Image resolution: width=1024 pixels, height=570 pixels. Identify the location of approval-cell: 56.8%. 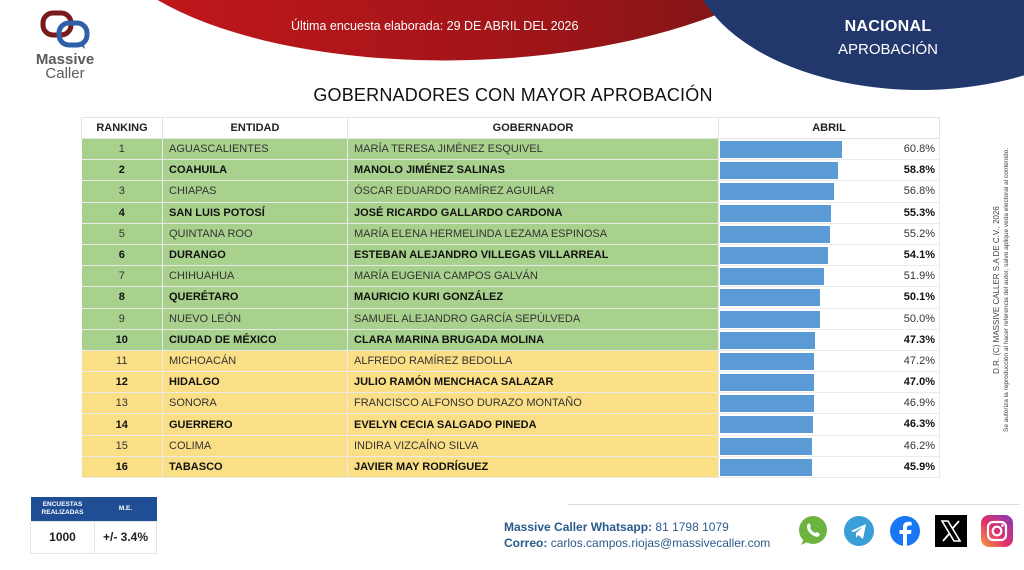
(829, 191).